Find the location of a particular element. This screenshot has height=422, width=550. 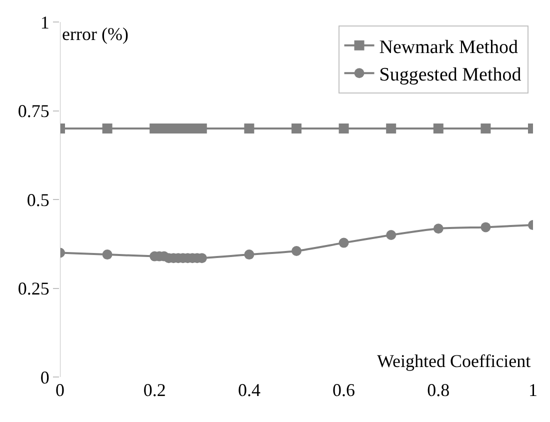

x-axis-title: Weighted Coefficient is located at coordinates (454, 361).